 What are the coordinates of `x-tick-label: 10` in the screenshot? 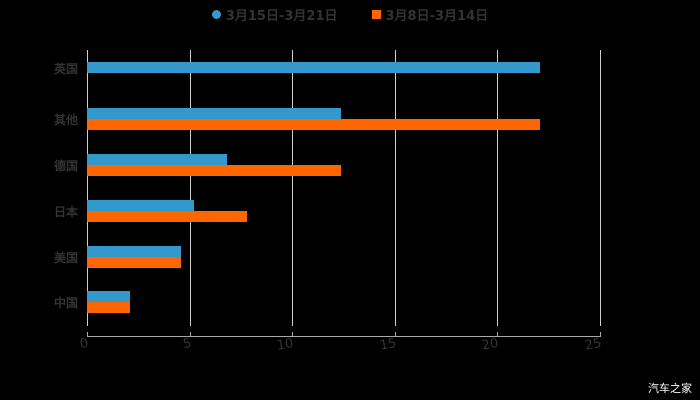 It's located at (285, 345).